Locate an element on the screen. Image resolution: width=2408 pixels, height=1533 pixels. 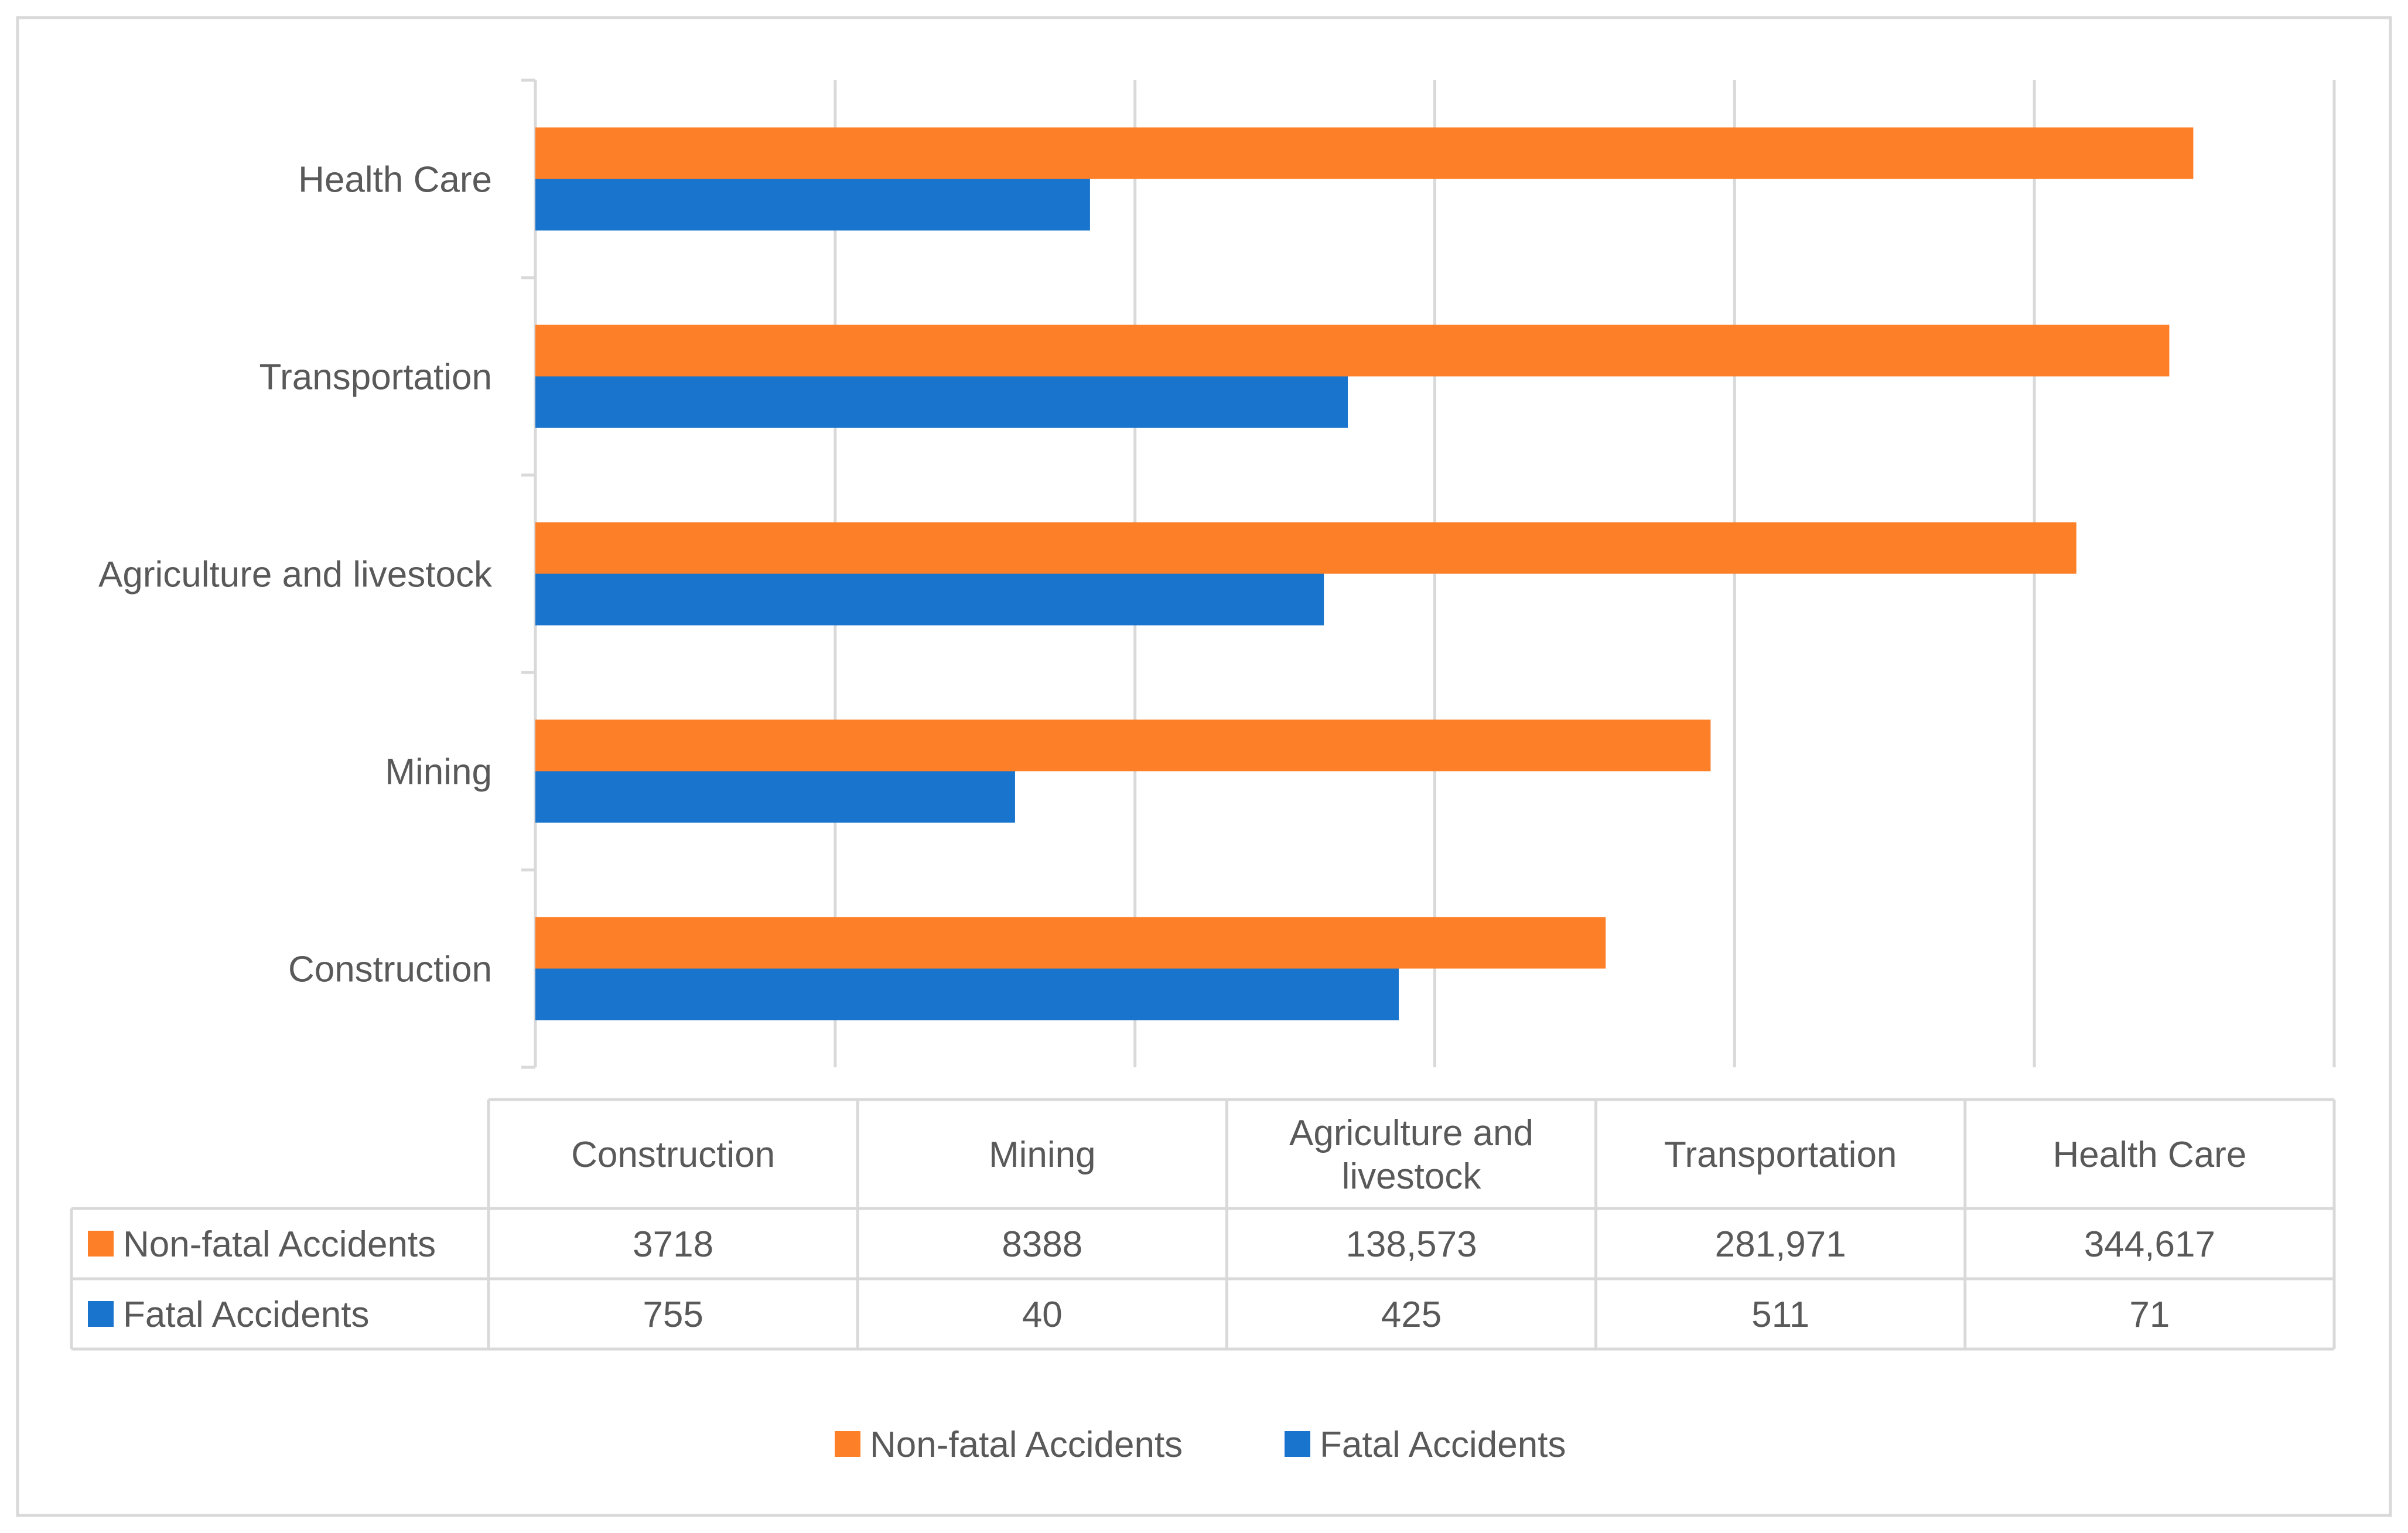
table-header-cell: Transportation is located at coordinates (1781, 1155).